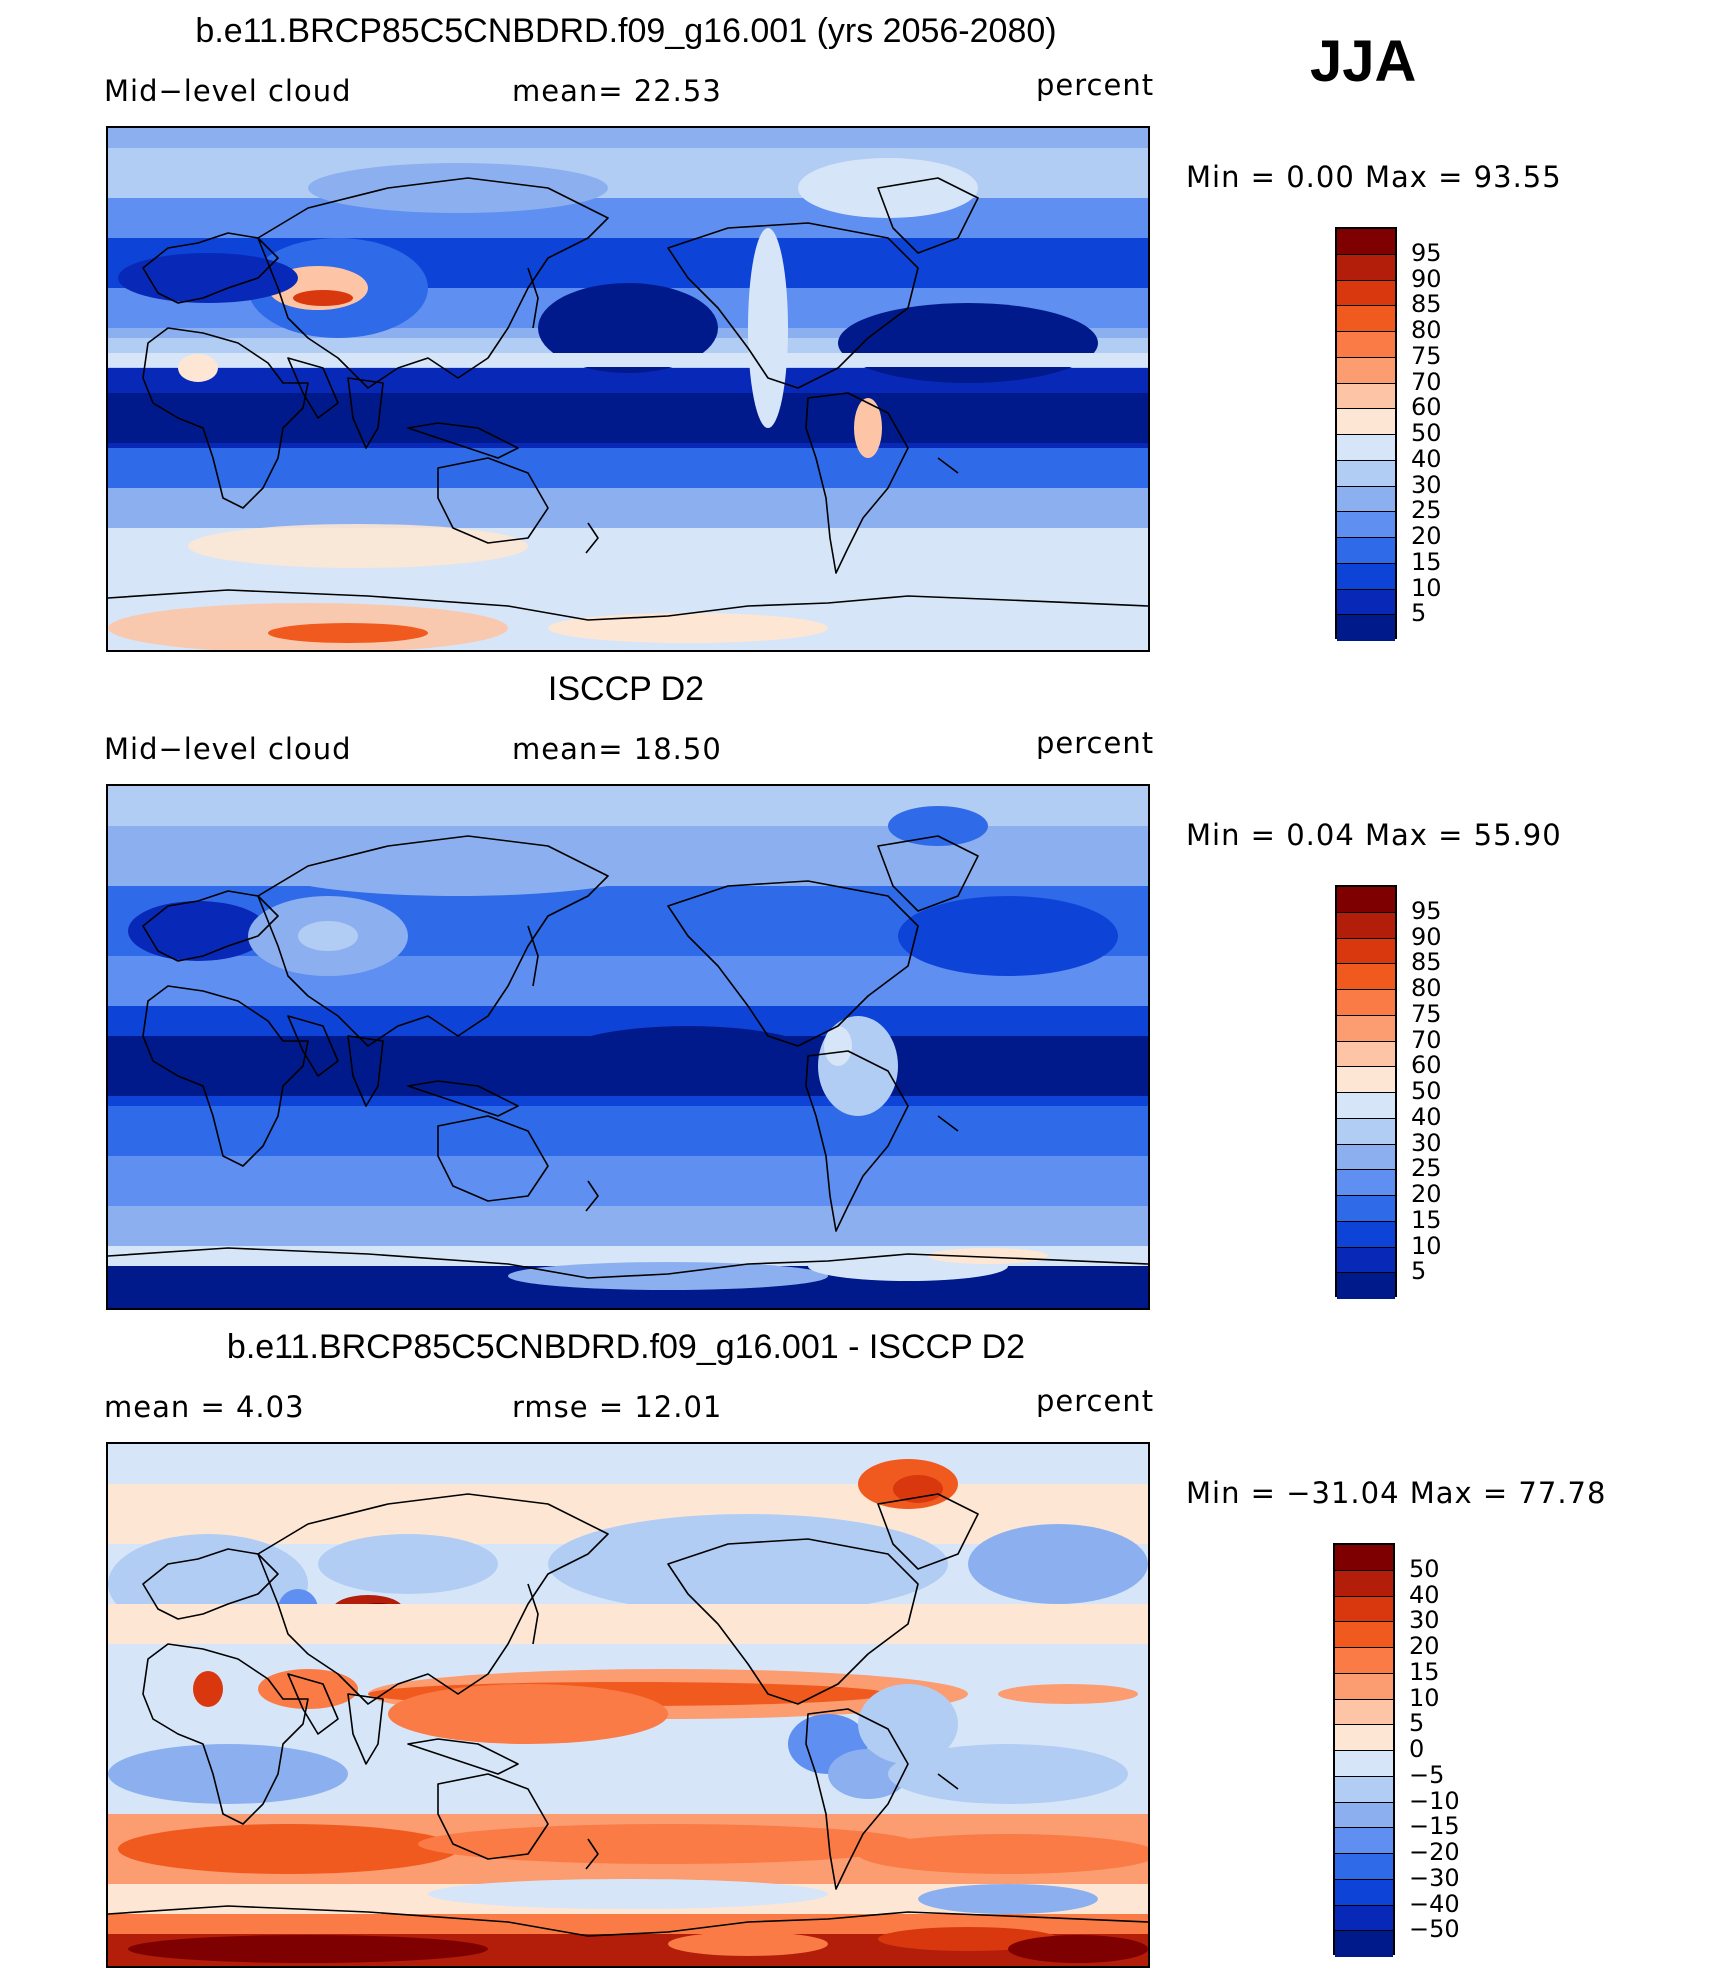  Describe the element at coordinates (1417, 1723) in the screenshot. I see `colorbar-tick-label: 5` at that location.